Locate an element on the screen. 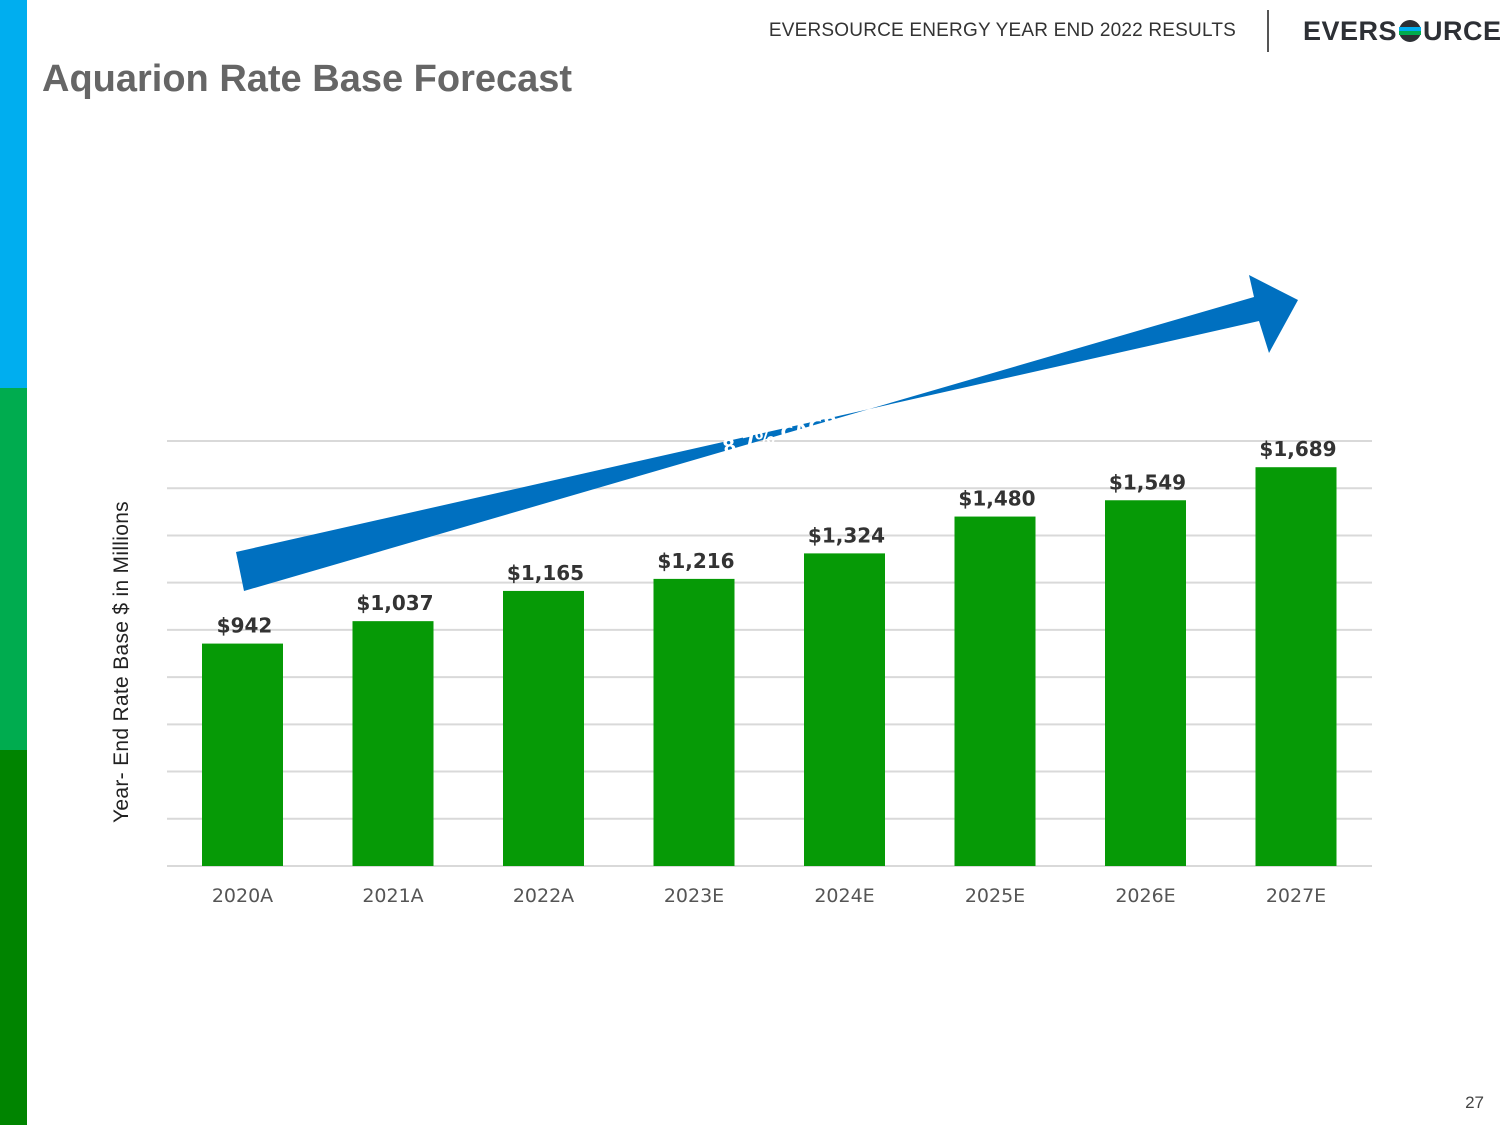 This screenshot has height=1125, width=1500. accent-bar-green is located at coordinates (13, 569).